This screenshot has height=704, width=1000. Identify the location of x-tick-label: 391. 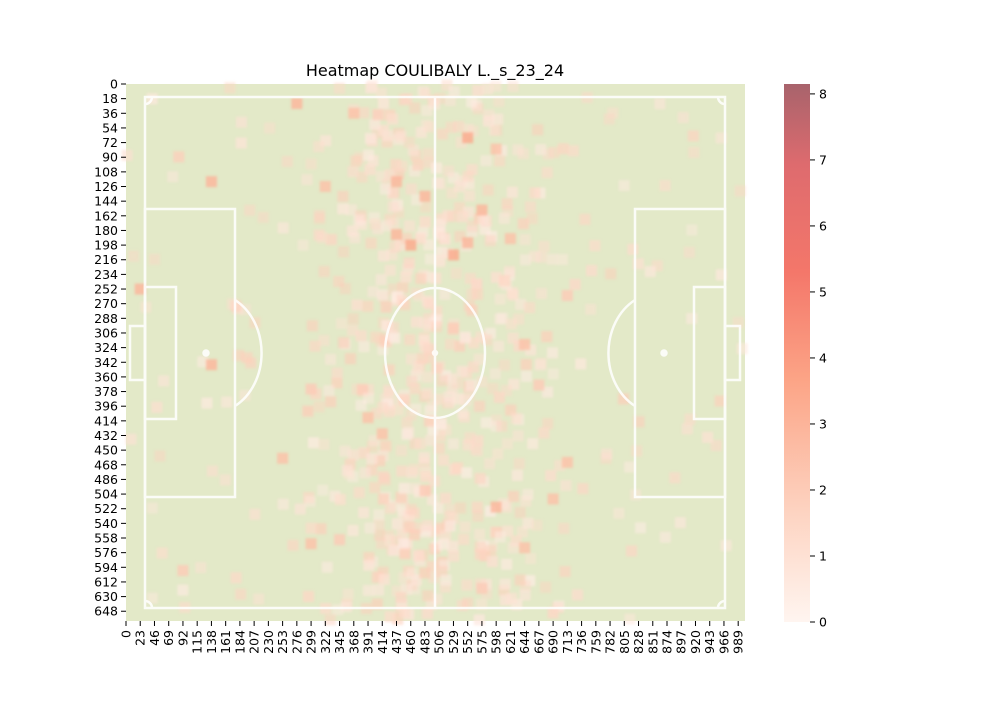
(368, 642).